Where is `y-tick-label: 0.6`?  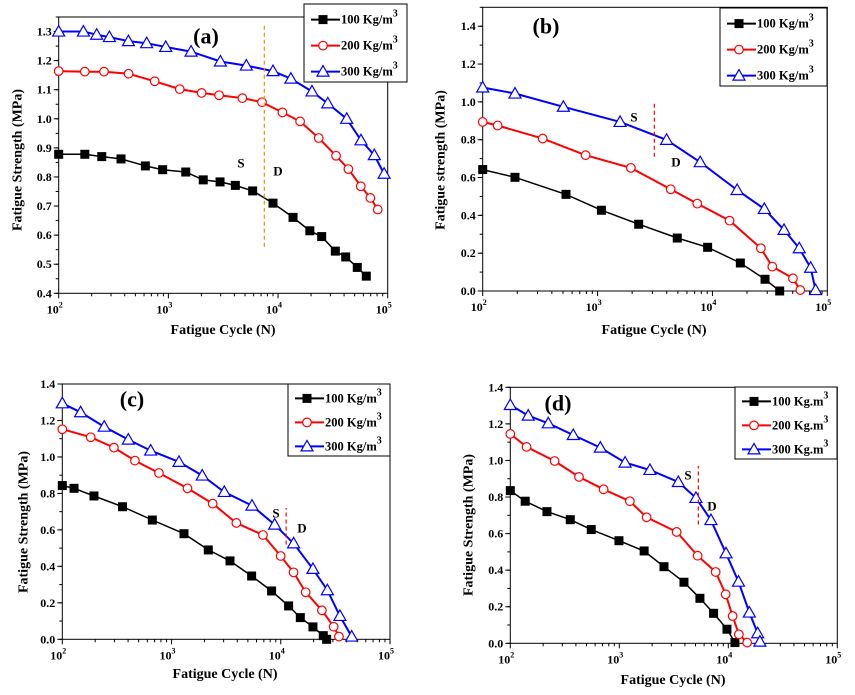
y-tick-label: 0.6 is located at coordinates (44, 235).